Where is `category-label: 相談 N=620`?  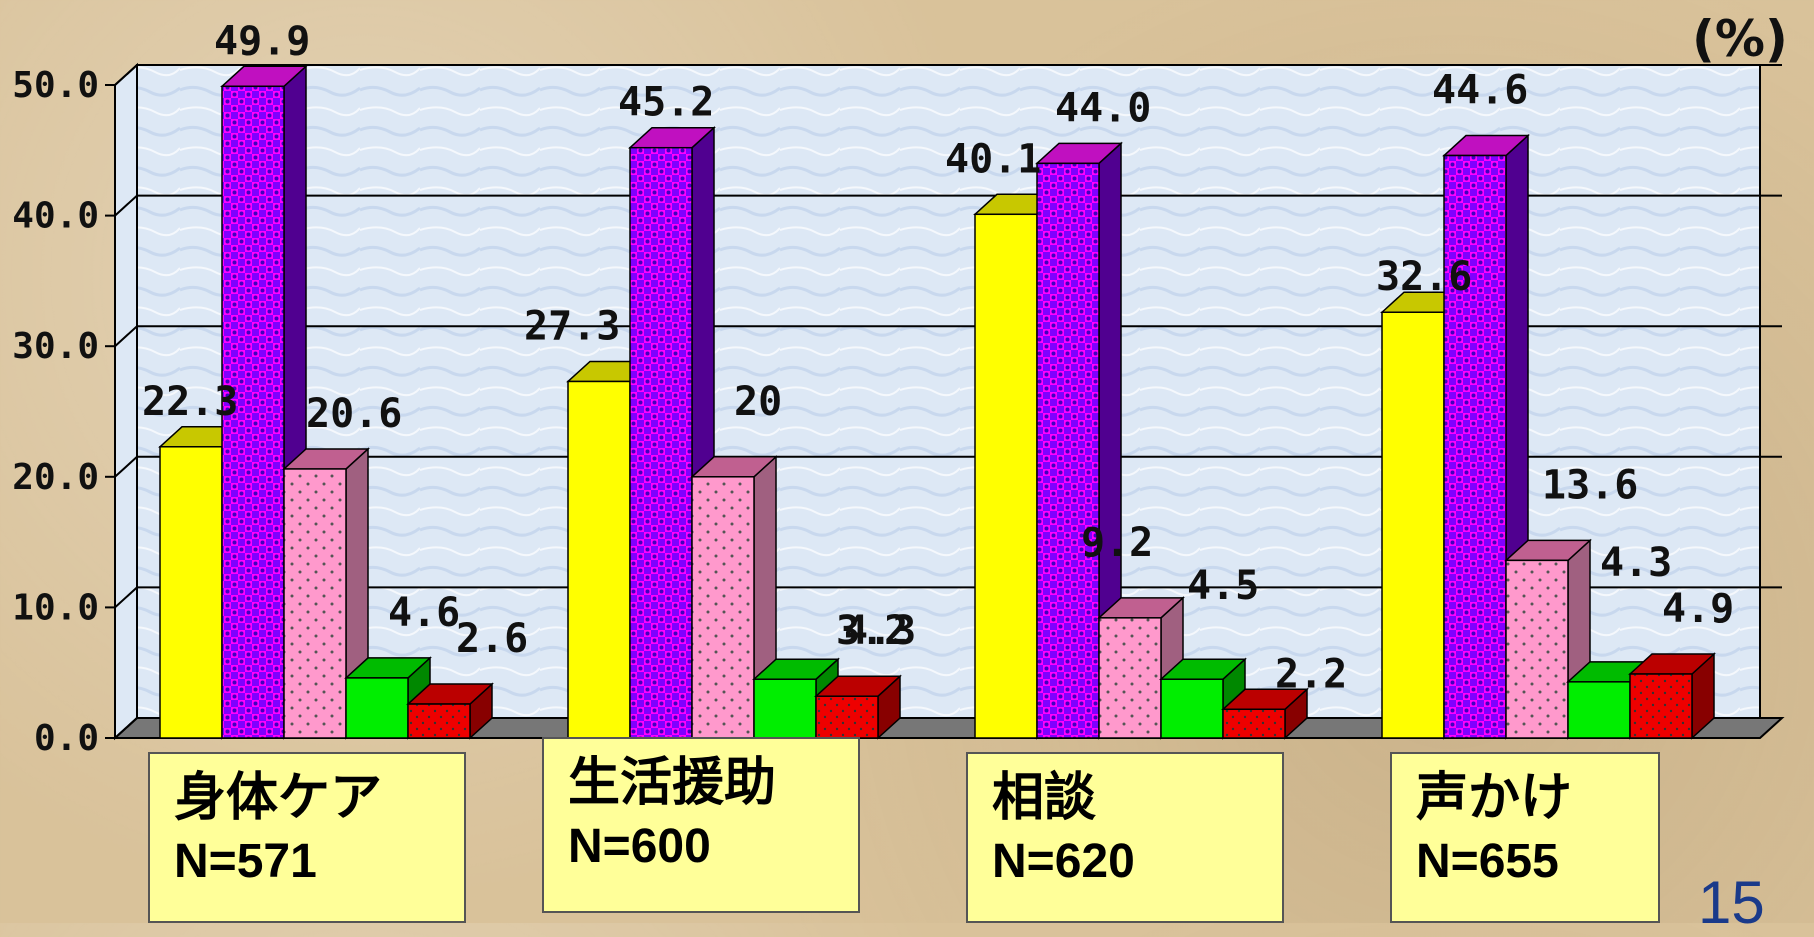
category-label: 相談 N=620 is located at coordinates (1125, 837).